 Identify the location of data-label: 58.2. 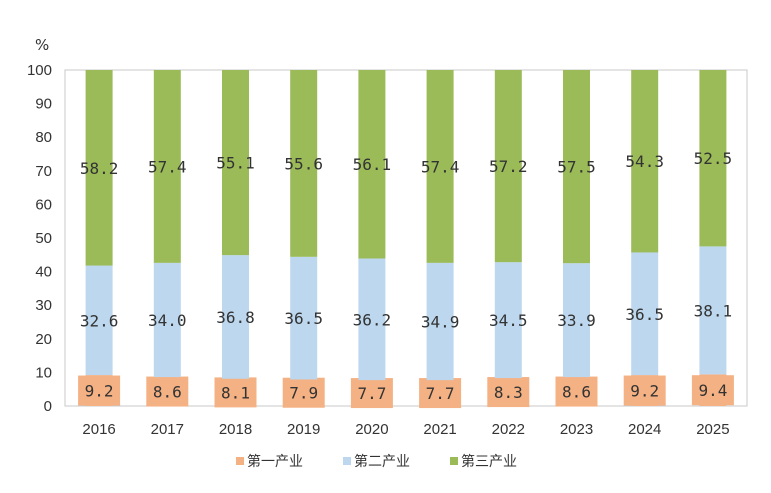
(99, 168).